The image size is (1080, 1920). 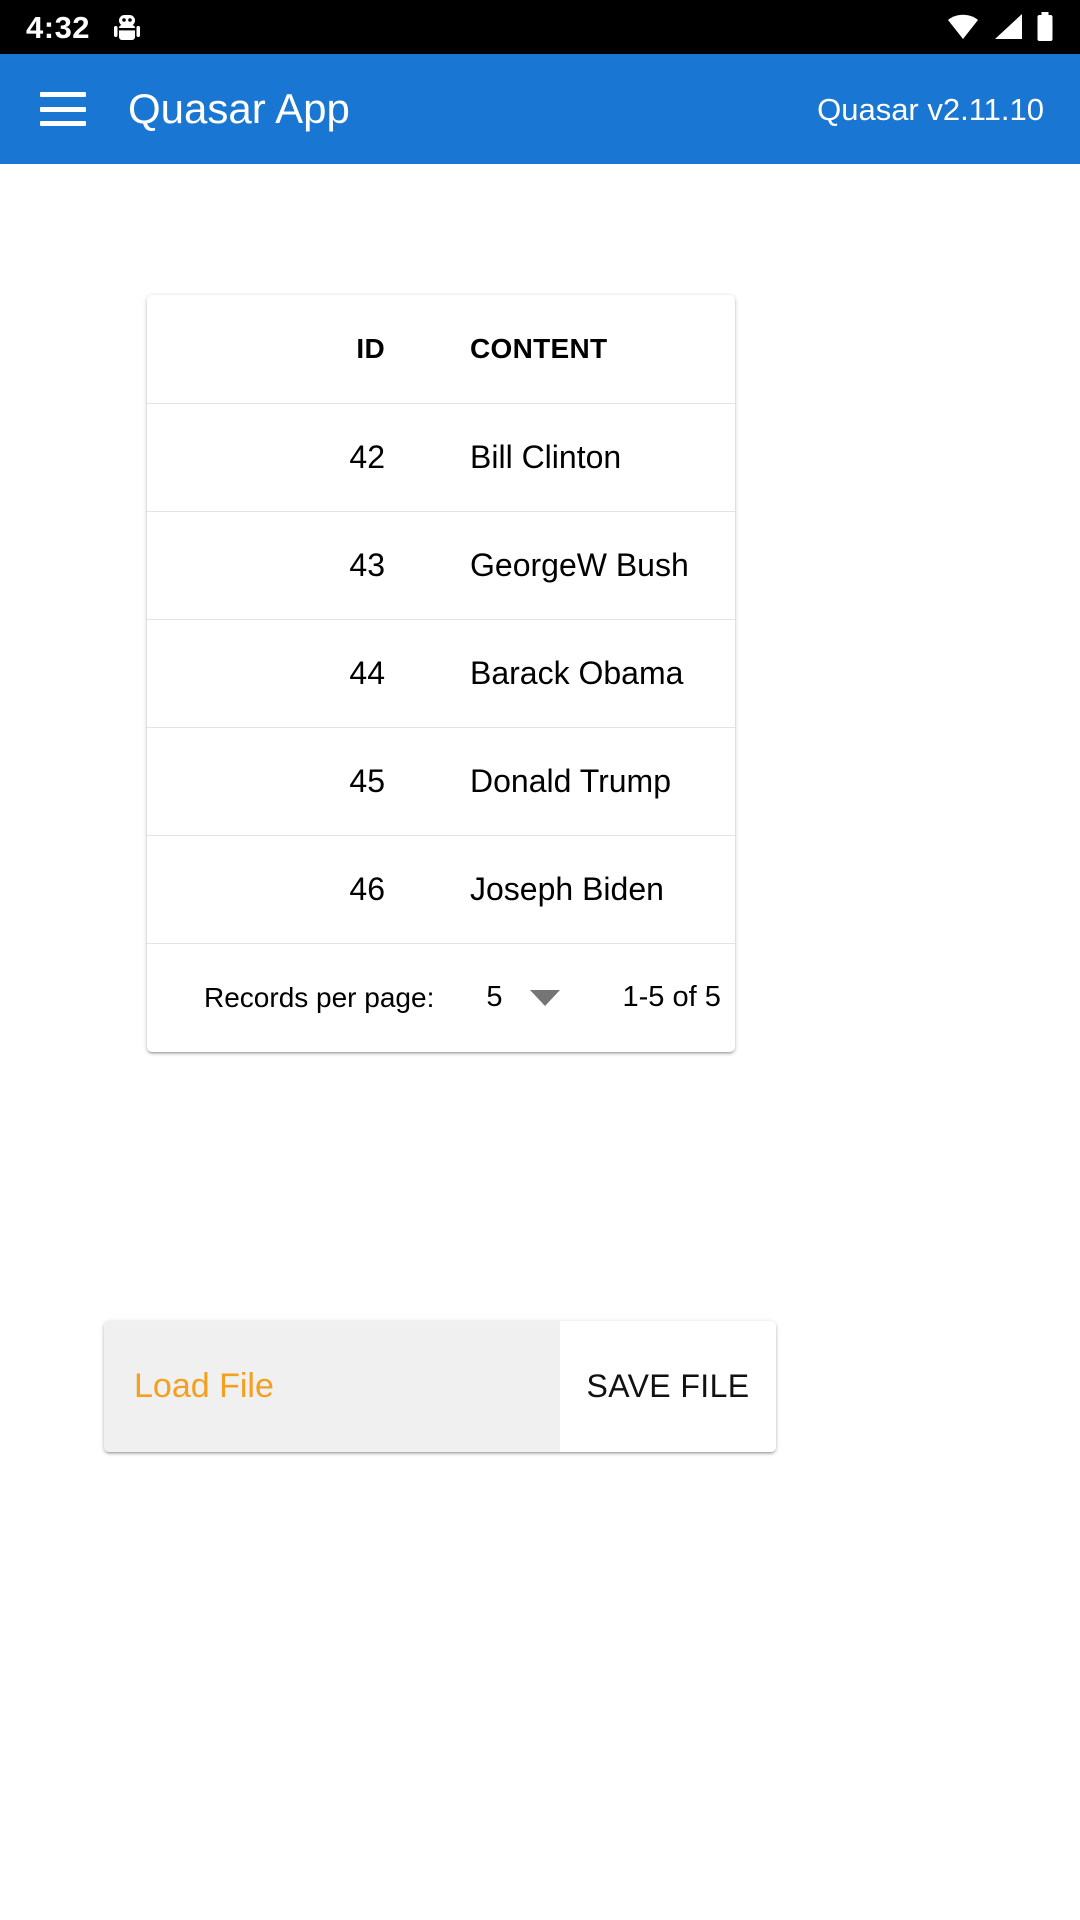 What do you see at coordinates (58, 27) in the screenshot?
I see `status-clock: 4:32` at bounding box center [58, 27].